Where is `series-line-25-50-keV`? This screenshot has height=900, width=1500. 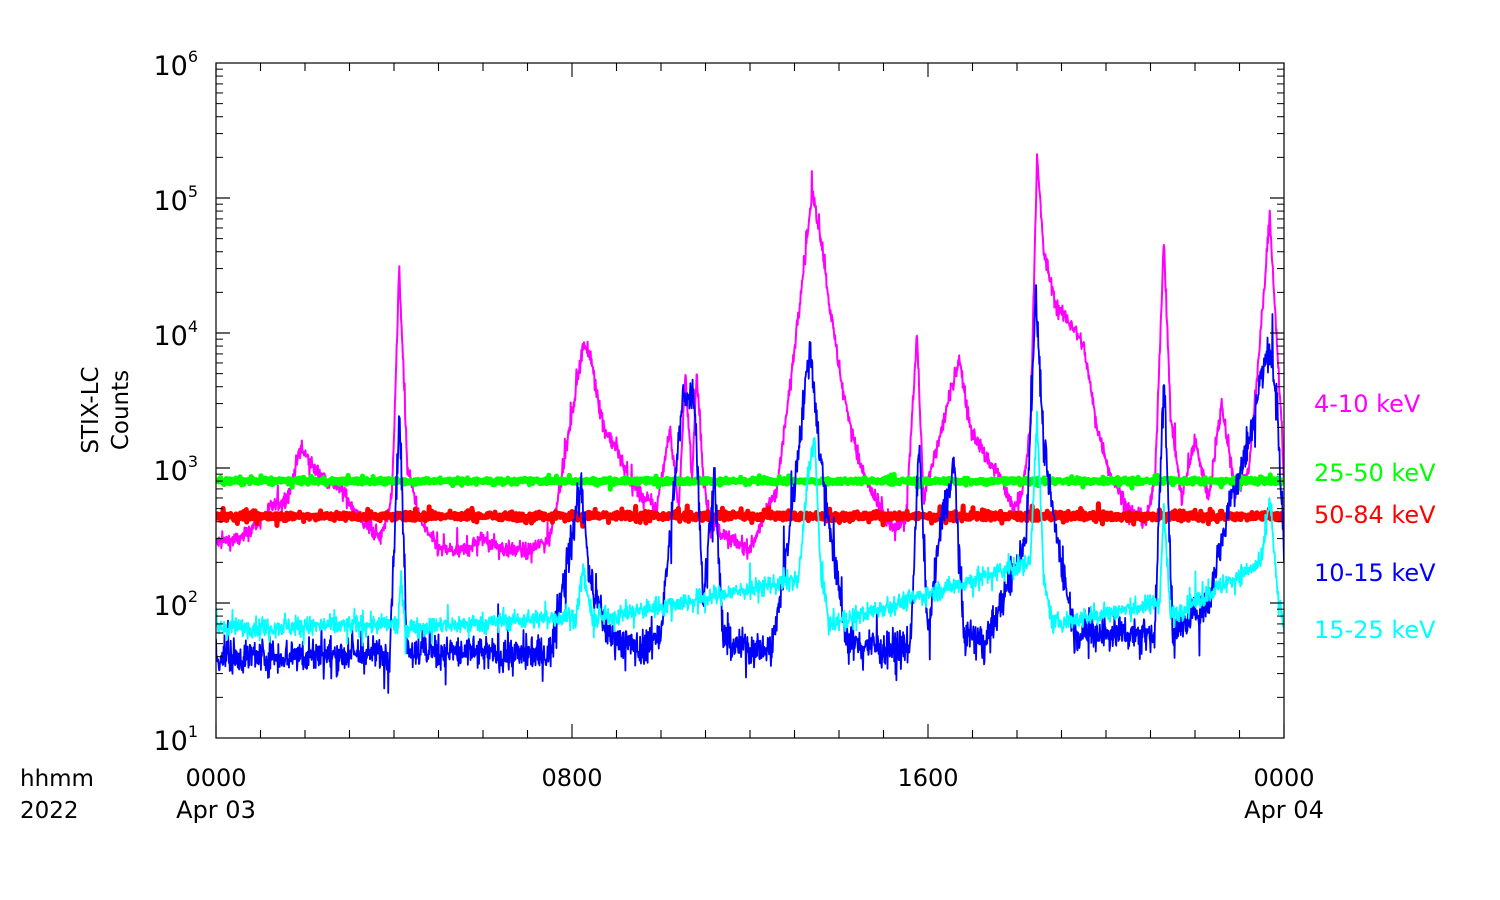 series-line-25-50-keV is located at coordinates (750, 482).